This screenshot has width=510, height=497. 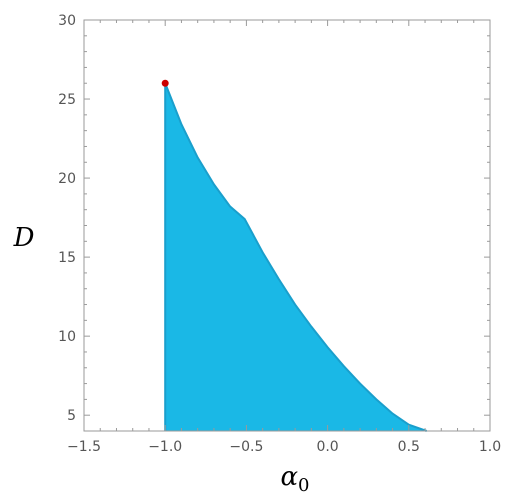 I want to click on y-tick-label: 30, so click(x=67, y=21).